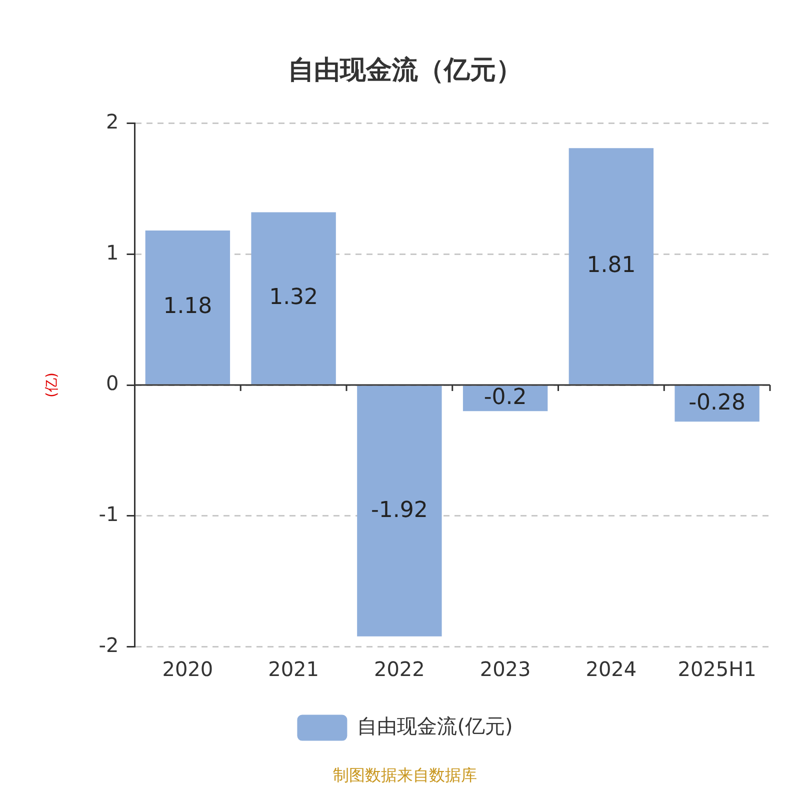 This screenshot has height=800, width=800. Describe the element at coordinates (717, 403) in the screenshot. I see `data-label: -0.28` at that location.